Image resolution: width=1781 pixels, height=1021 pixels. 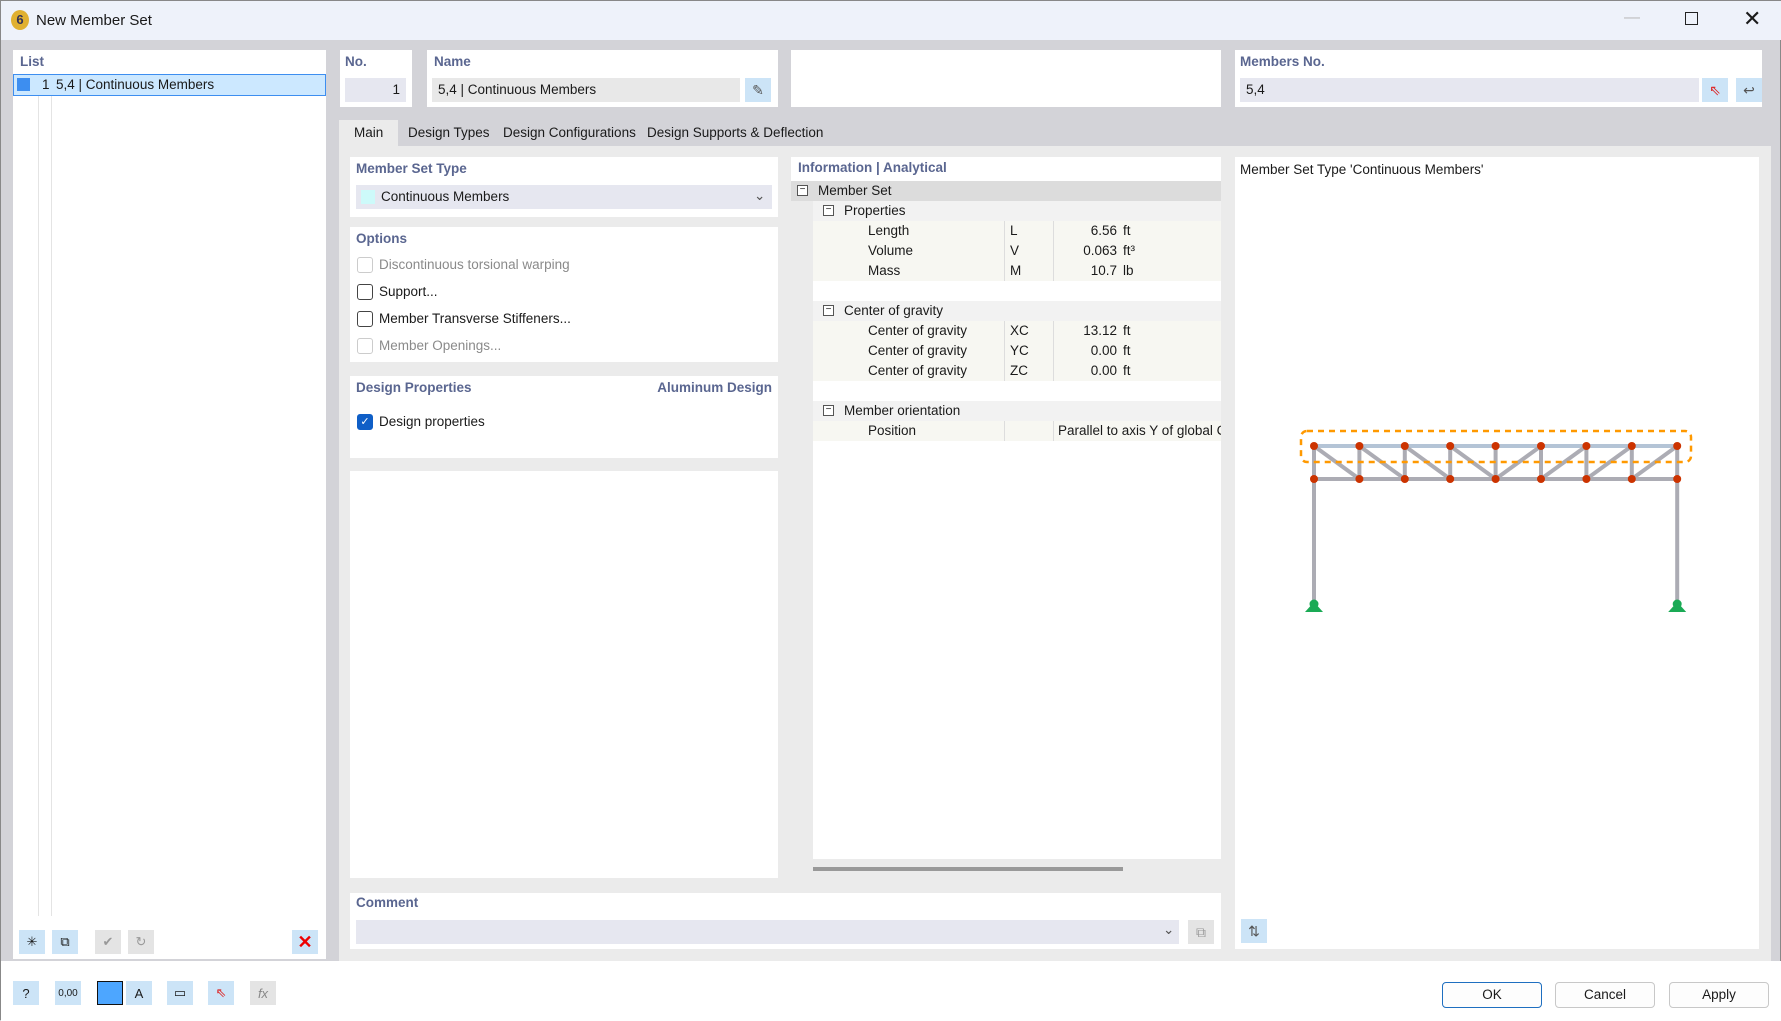 What do you see at coordinates (1201, 932) in the screenshot?
I see `comment-library-icon: ⧉` at bounding box center [1201, 932].